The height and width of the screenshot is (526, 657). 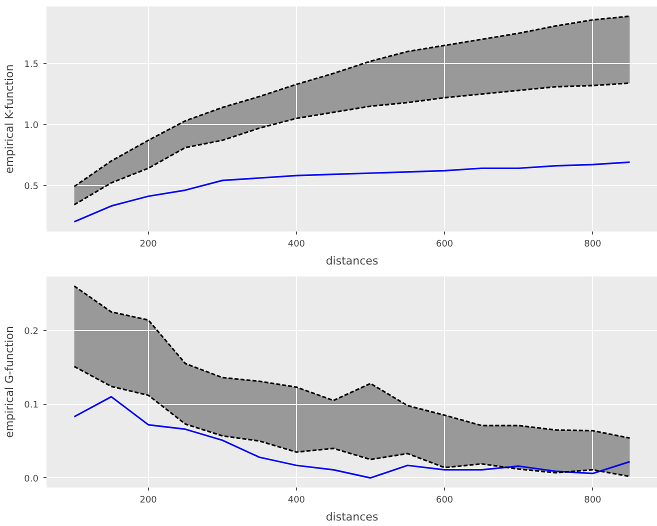 What do you see at coordinates (31, 479) in the screenshot?
I see `y-tick-label: 0.0` at bounding box center [31, 479].